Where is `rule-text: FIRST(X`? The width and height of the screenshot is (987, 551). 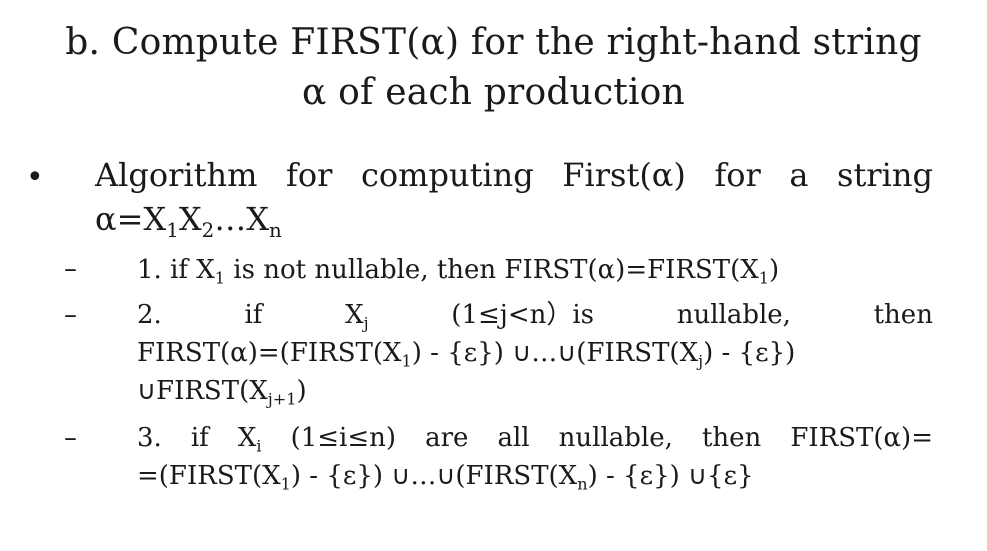 rule-text: FIRST(X is located at coordinates (212, 391).